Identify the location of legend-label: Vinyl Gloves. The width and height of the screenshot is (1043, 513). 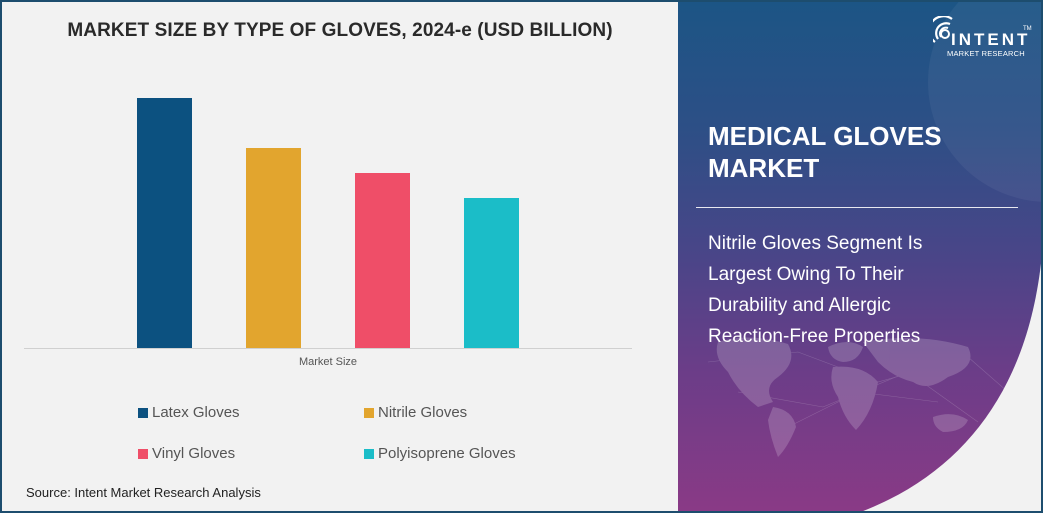
(194, 453).